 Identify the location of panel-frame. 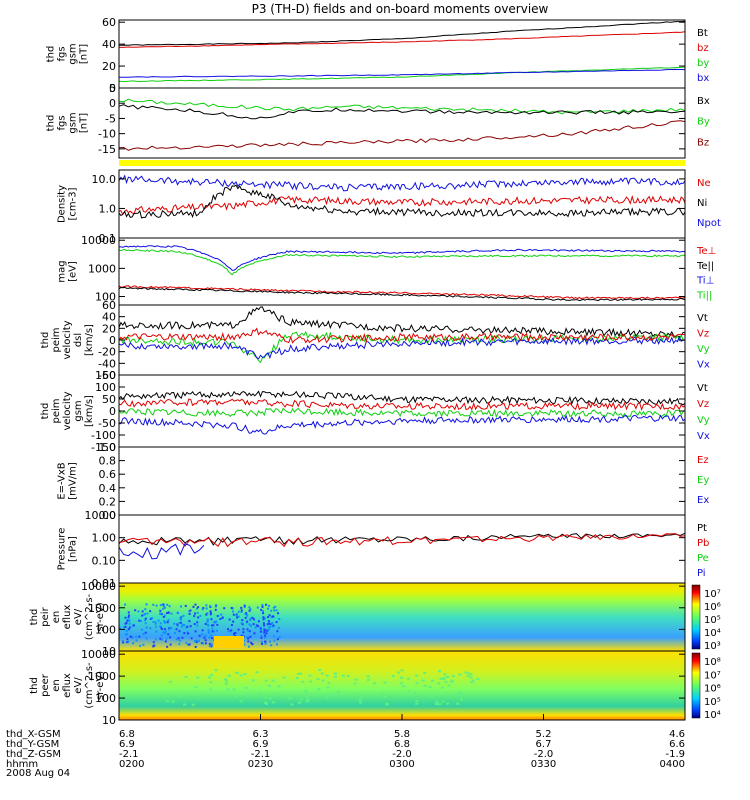
(402, 481).